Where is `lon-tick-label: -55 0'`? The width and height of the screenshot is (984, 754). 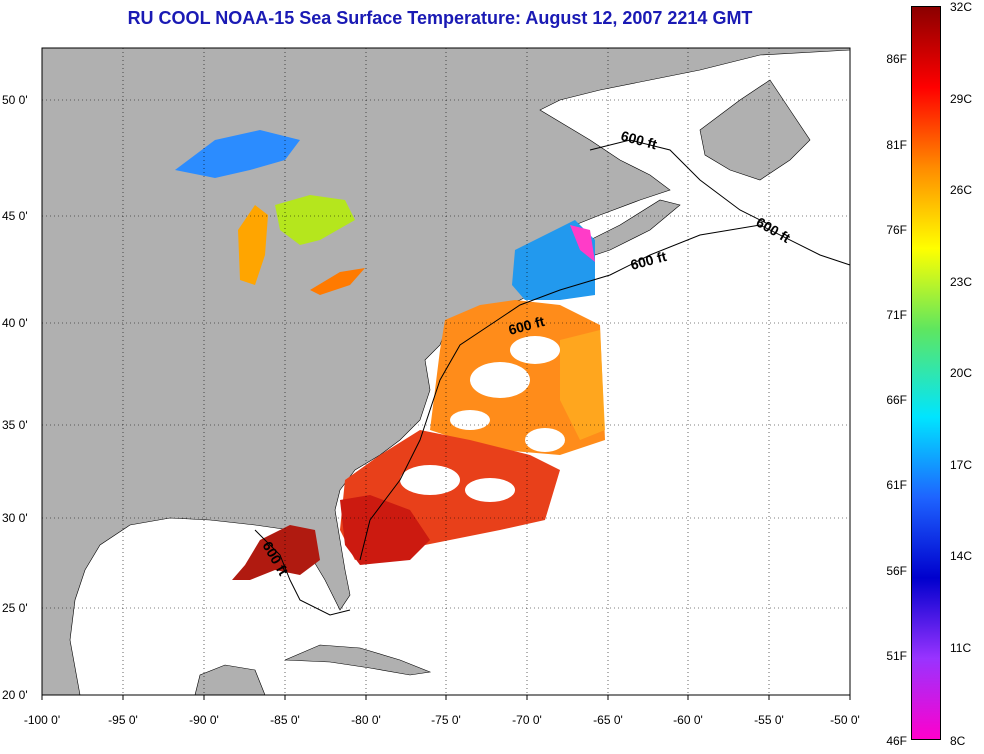 lon-tick-label: -55 0' is located at coordinates (769, 720).